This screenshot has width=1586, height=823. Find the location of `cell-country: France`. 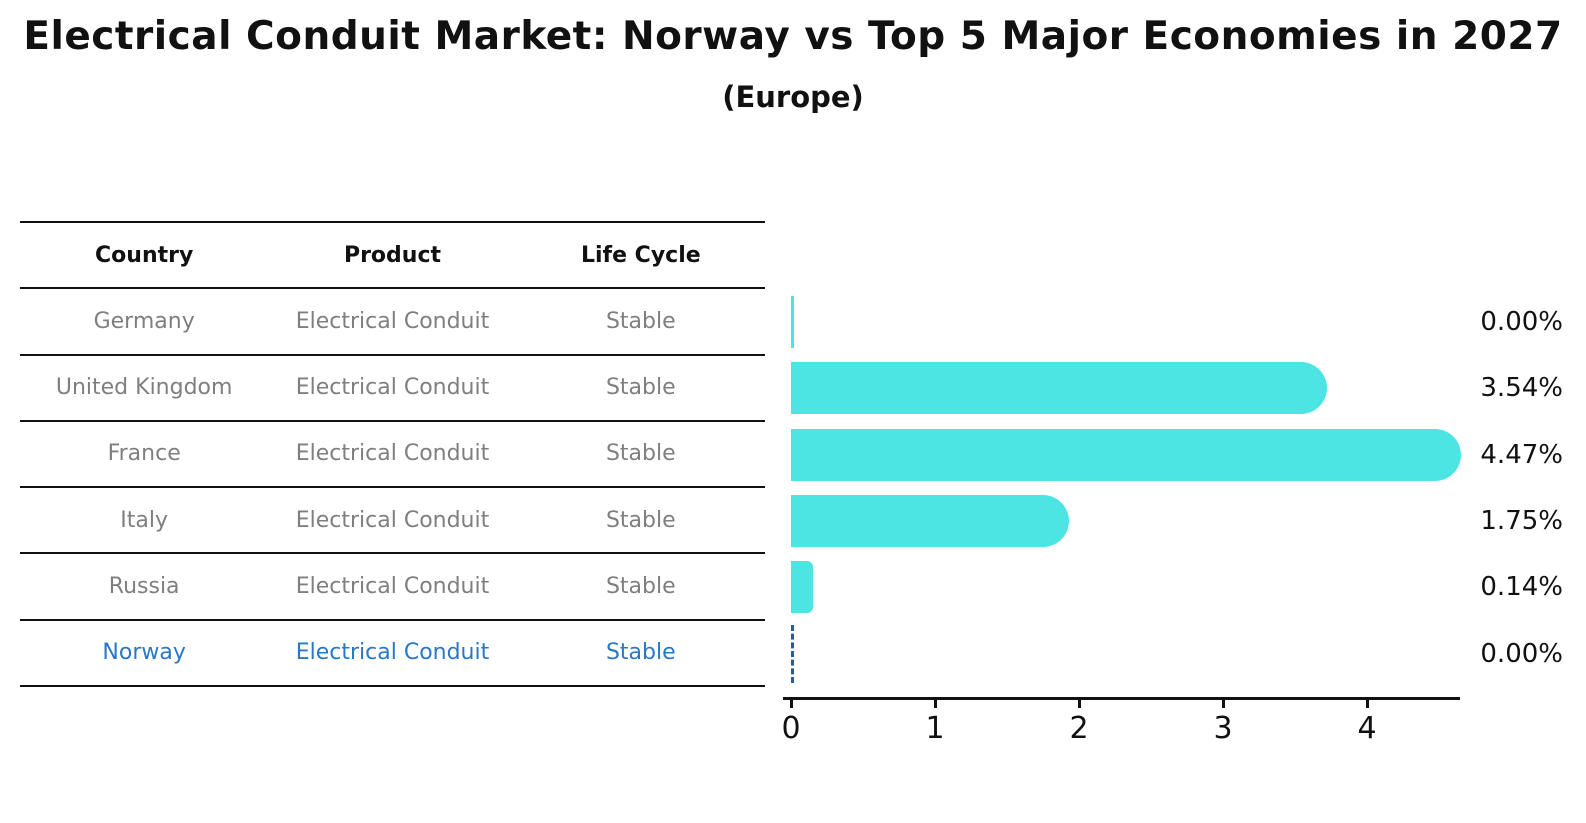

cell-country: France is located at coordinates (144, 454).